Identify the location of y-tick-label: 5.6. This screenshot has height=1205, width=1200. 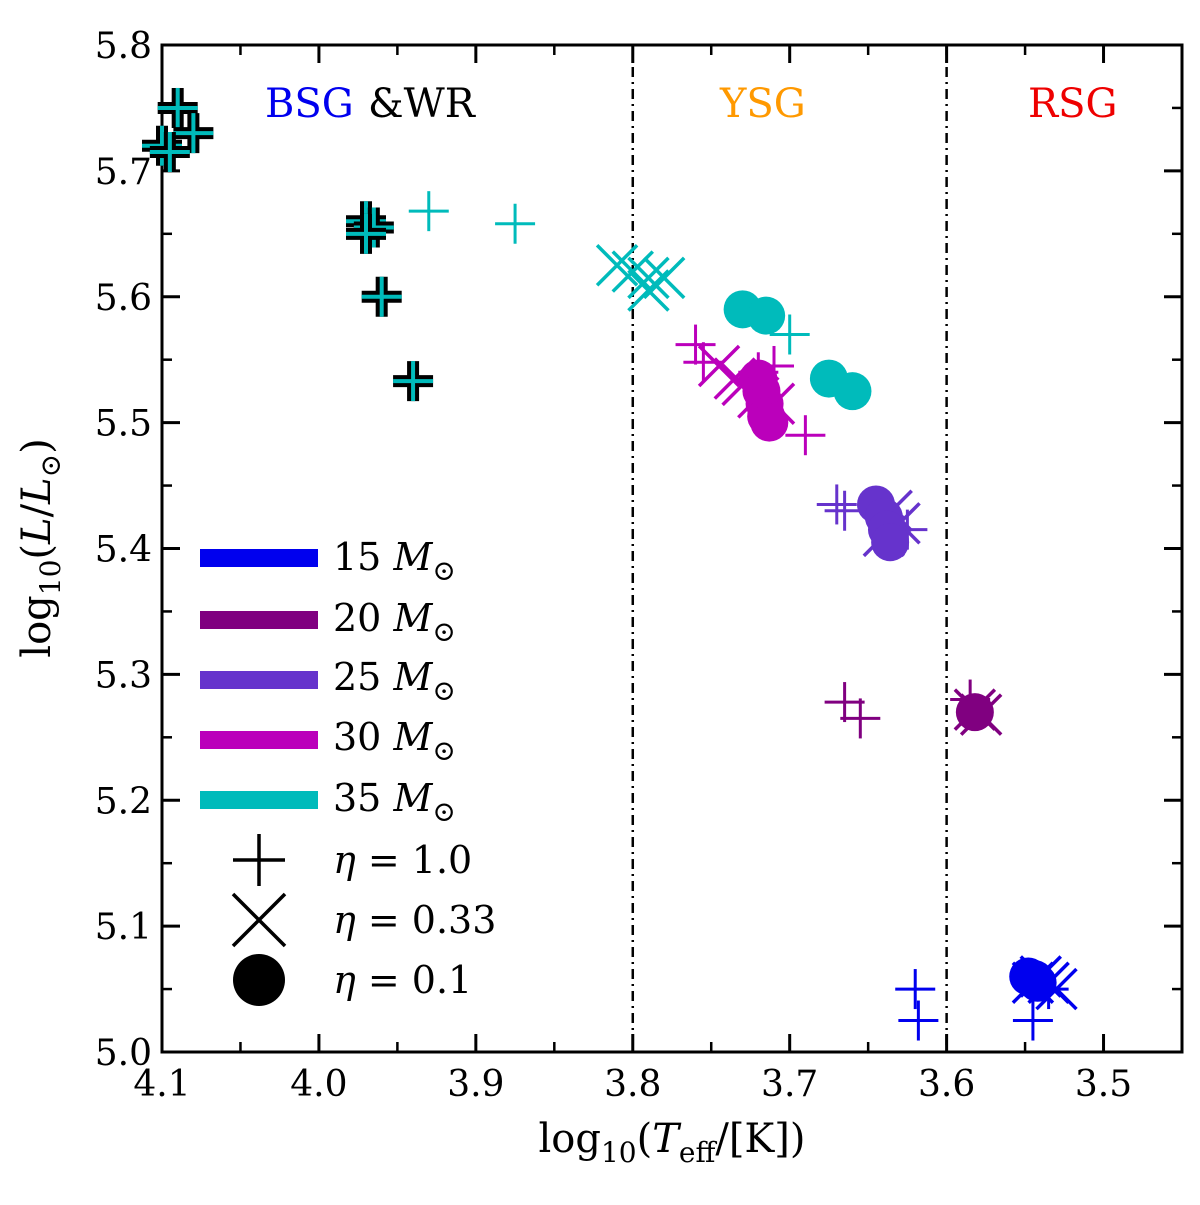
(123, 298).